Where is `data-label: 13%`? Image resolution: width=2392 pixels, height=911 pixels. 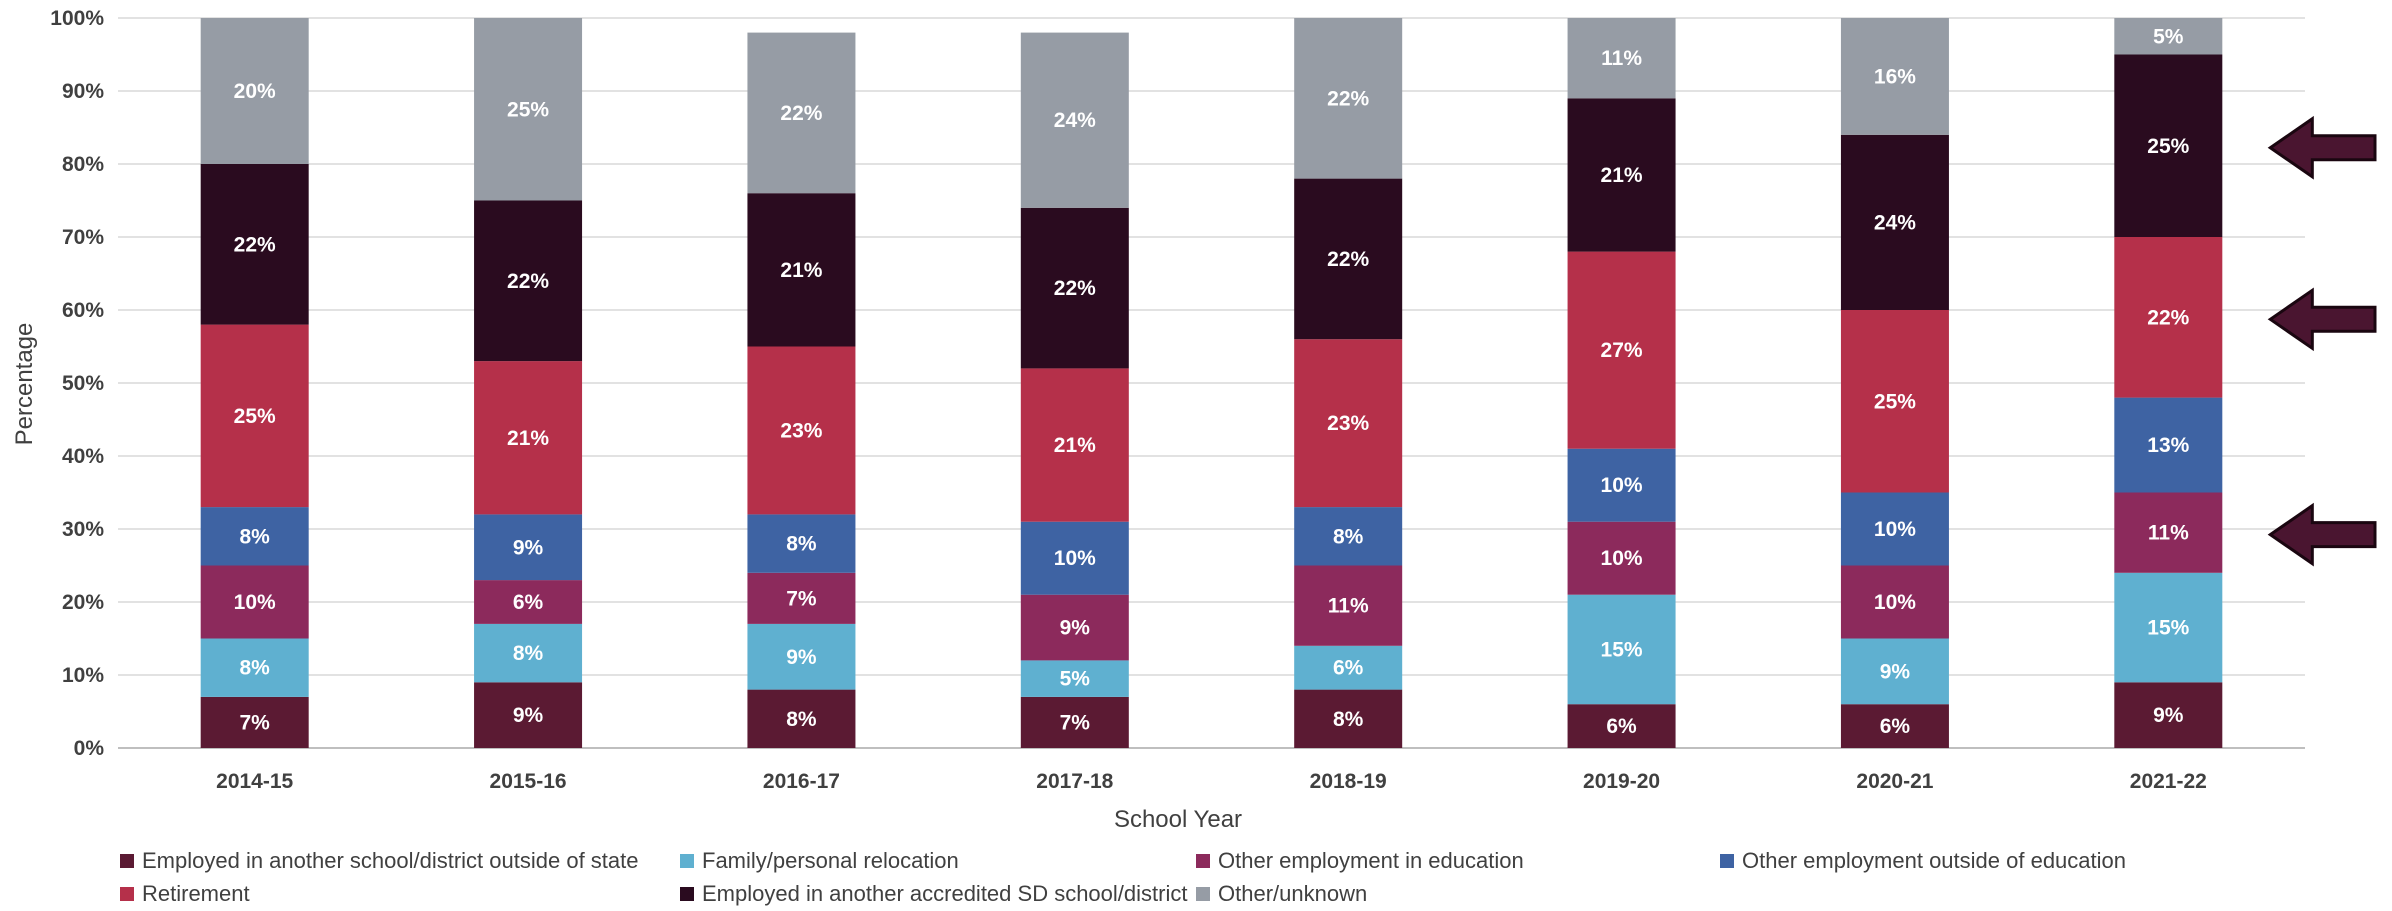
data-label: 13% is located at coordinates (2168, 445).